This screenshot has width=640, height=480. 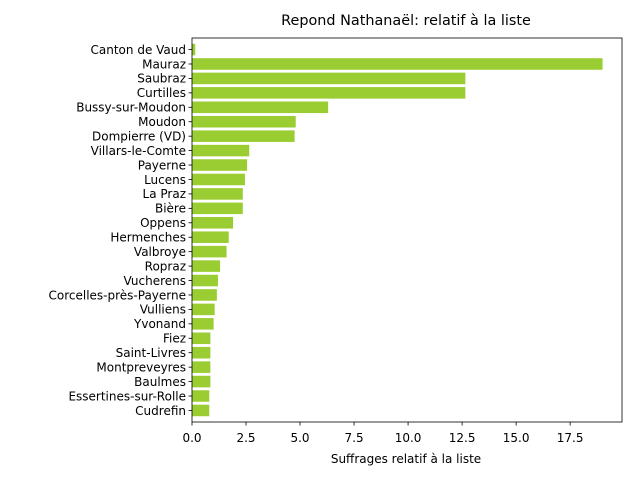 I want to click on chart-title: Repond Nathanaël: relatif à la liste, so click(x=406, y=21).